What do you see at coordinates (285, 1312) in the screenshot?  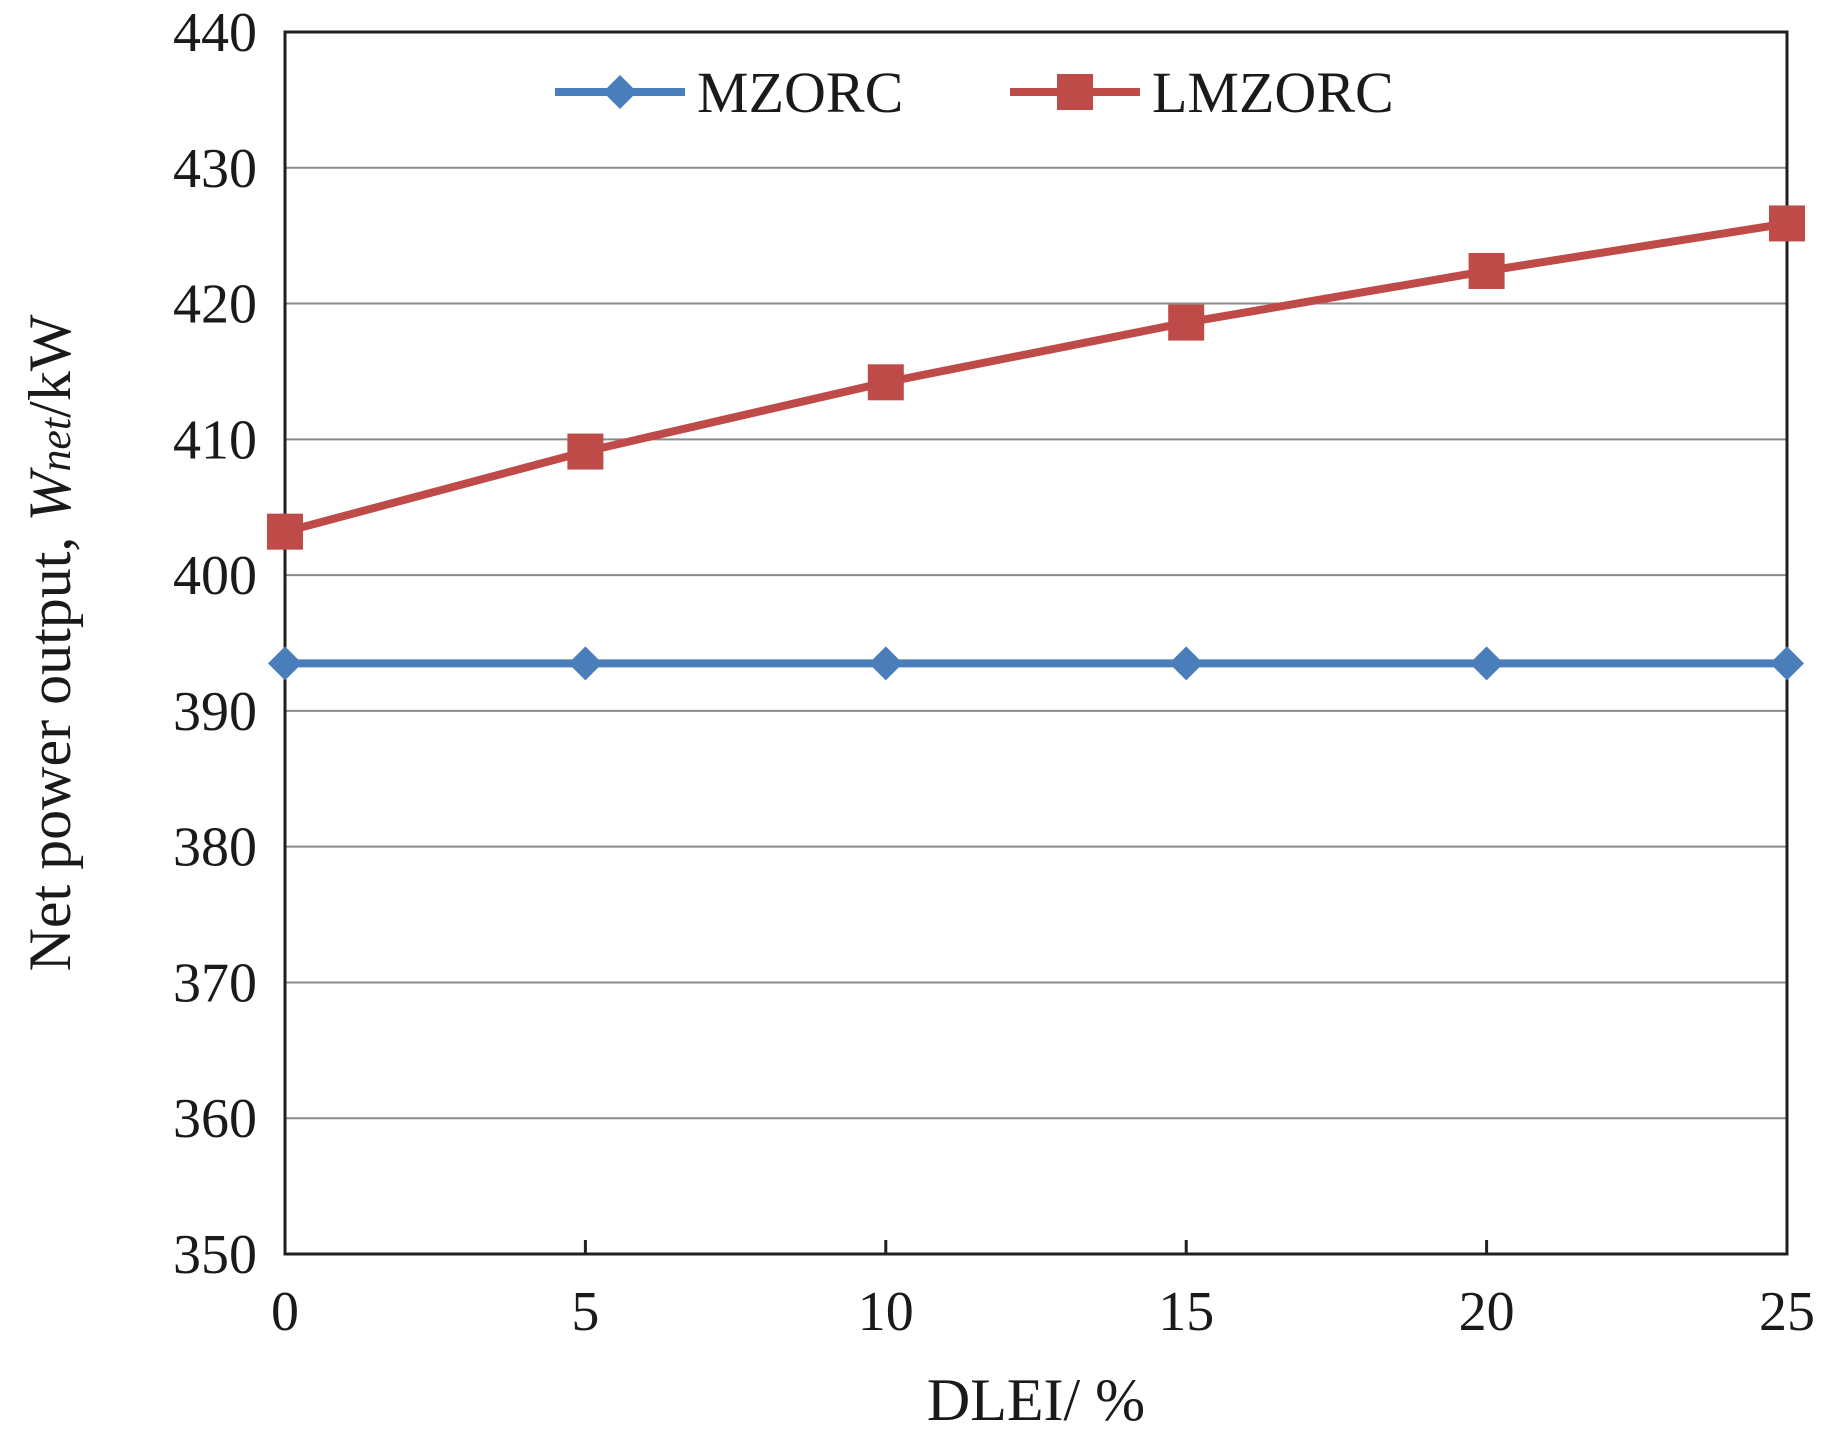 I see `x-tick-label-0: 0` at bounding box center [285, 1312].